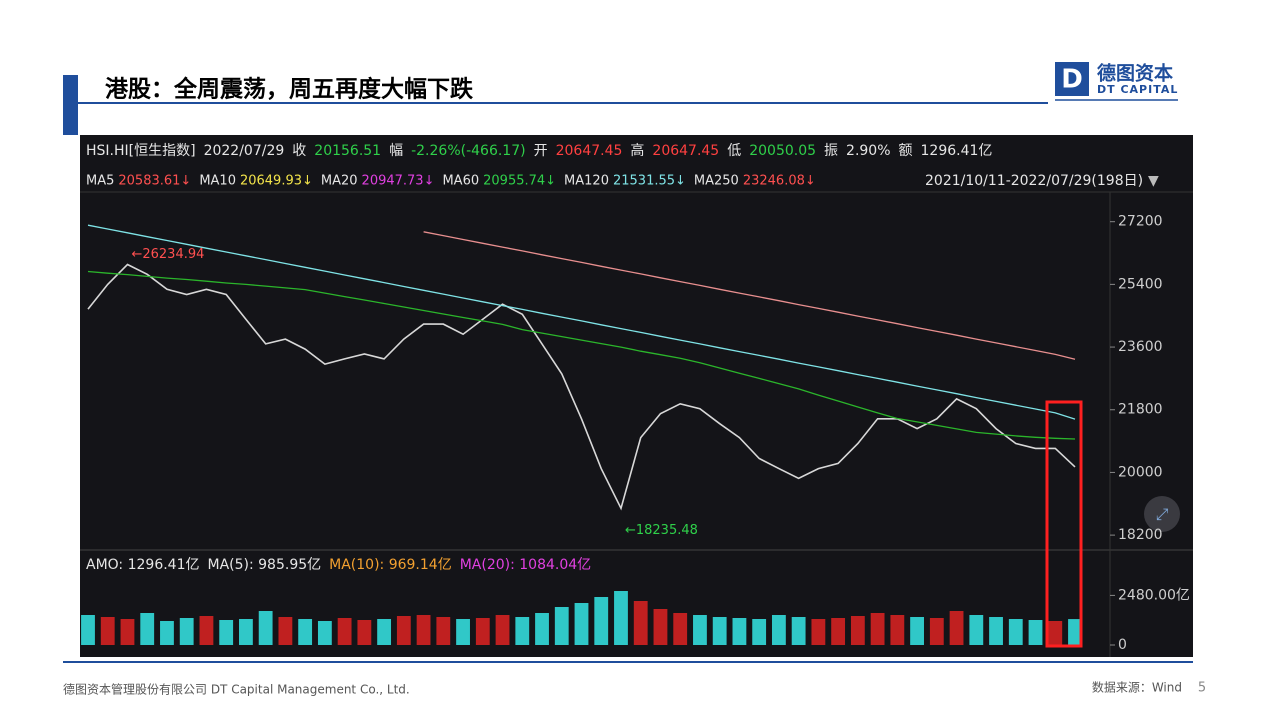 The width and height of the screenshot is (1280, 720). What do you see at coordinates (244, 151) in the screenshot?
I see `header-text: 2022/07/29` at bounding box center [244, 151].